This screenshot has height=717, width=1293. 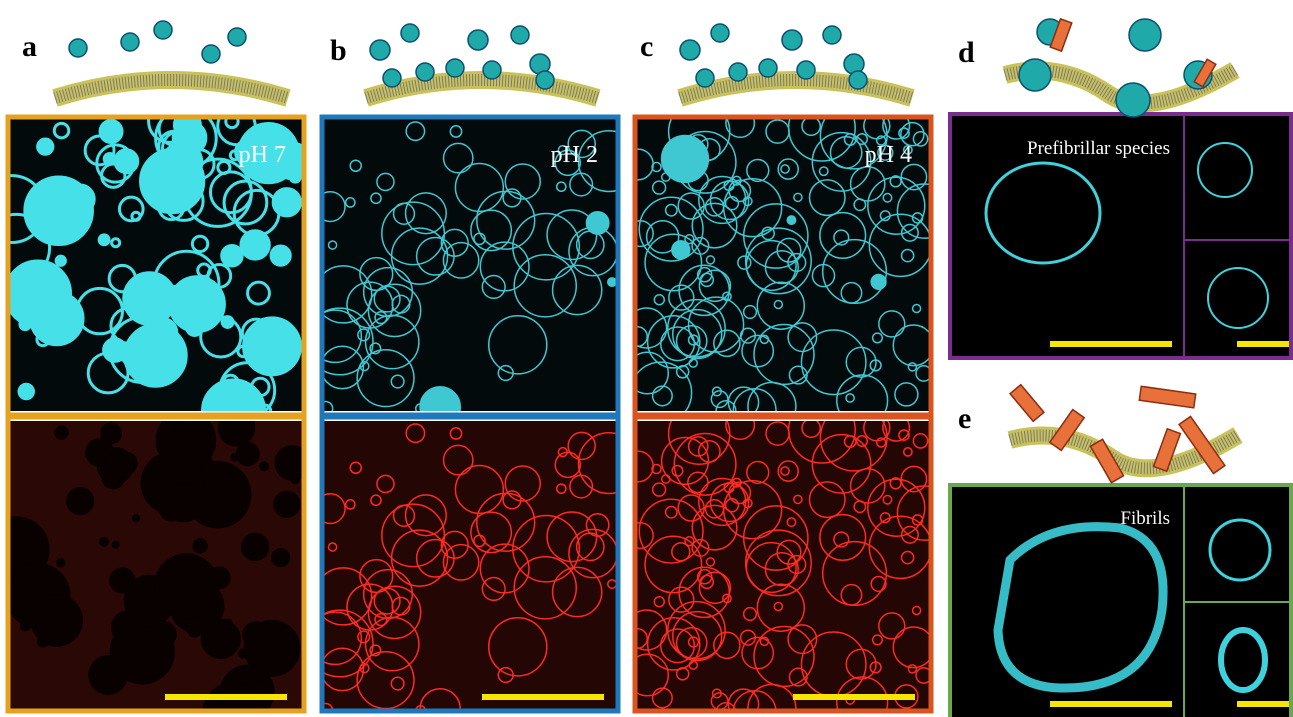 What do you see at coordinates (262, 155) in the screenshot?
I see `panel-caption: pH 7` at bounding box center [262, 155].